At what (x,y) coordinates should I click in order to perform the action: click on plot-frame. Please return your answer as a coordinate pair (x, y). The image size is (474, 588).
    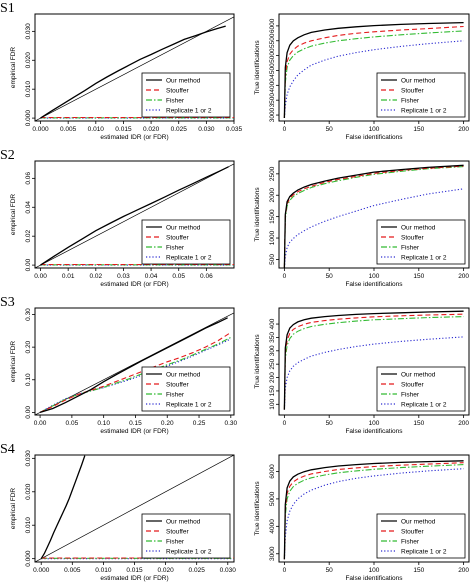
    Looking at the image, I should click on (134, 67).